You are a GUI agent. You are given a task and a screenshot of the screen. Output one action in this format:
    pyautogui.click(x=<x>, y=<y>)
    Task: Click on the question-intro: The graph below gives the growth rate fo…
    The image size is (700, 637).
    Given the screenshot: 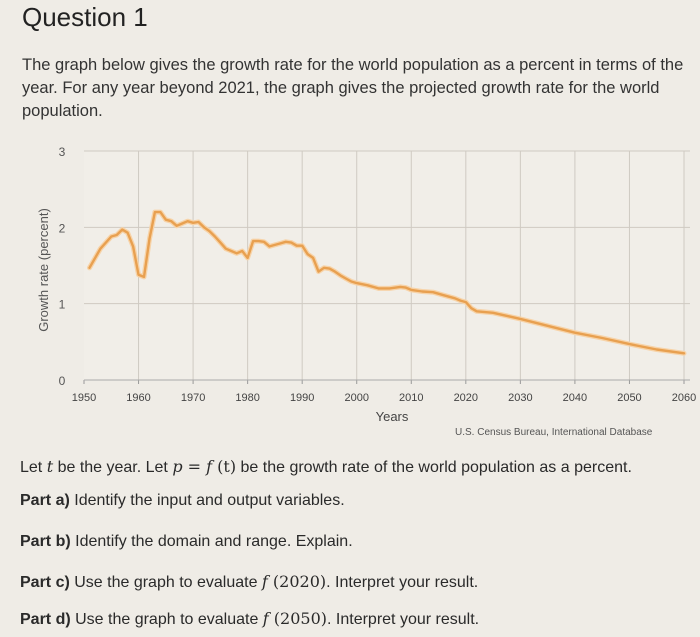 What is the action you would take?
    pyautogui.click(x=361, y=88)
    